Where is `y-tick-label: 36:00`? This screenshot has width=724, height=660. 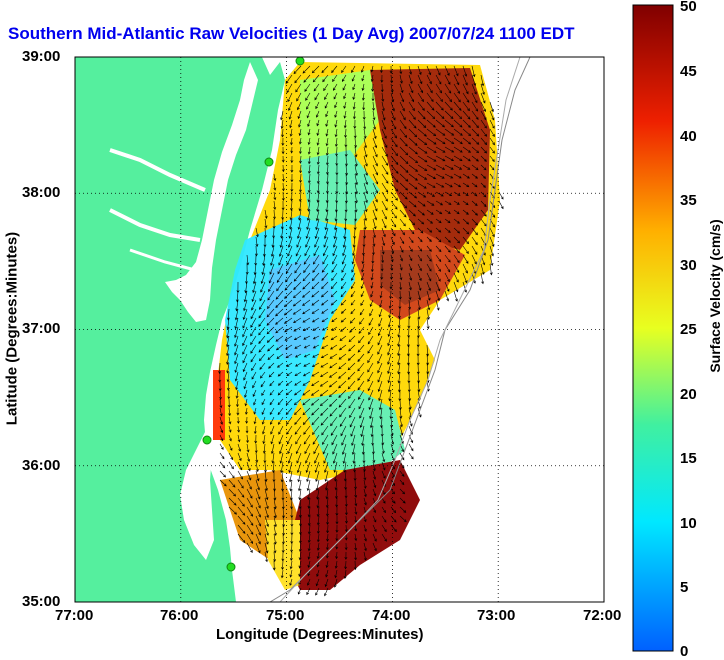
y-tick-label: 36:00 is located at coordinates (41, 465).